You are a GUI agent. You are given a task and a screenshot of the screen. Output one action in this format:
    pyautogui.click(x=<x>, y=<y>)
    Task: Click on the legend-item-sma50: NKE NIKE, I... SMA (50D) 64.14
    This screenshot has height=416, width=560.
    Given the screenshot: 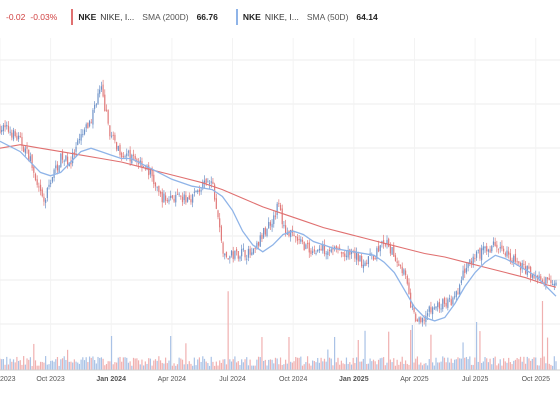 What is the action you would take?
    pyautogui.click(x=304, y=17)
    